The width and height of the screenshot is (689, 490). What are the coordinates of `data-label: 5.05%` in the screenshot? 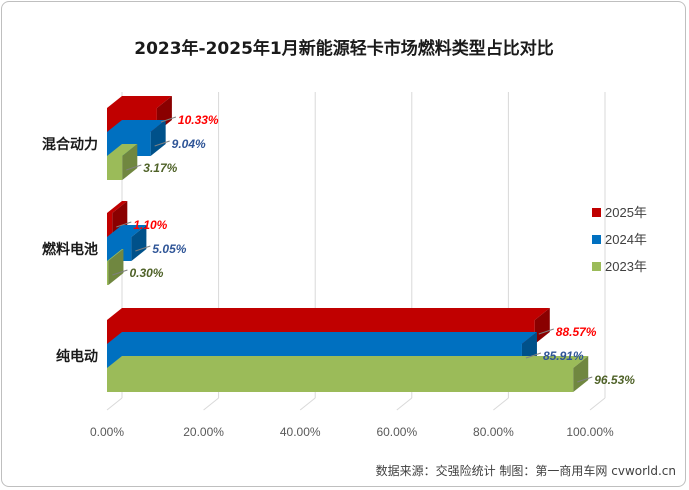 It's located at (169, 249).